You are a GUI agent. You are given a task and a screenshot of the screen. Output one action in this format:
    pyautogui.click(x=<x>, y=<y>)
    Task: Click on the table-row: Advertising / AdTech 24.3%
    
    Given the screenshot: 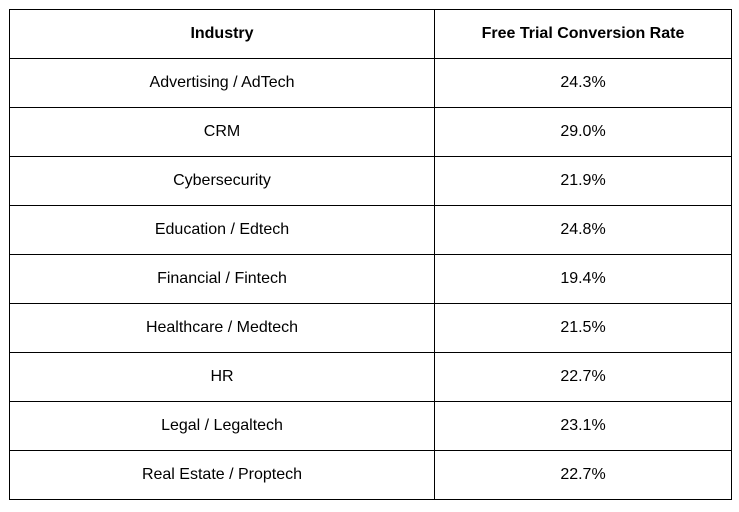 What is the action you would take?
    pyautogui.click(x=370, y=83)
    